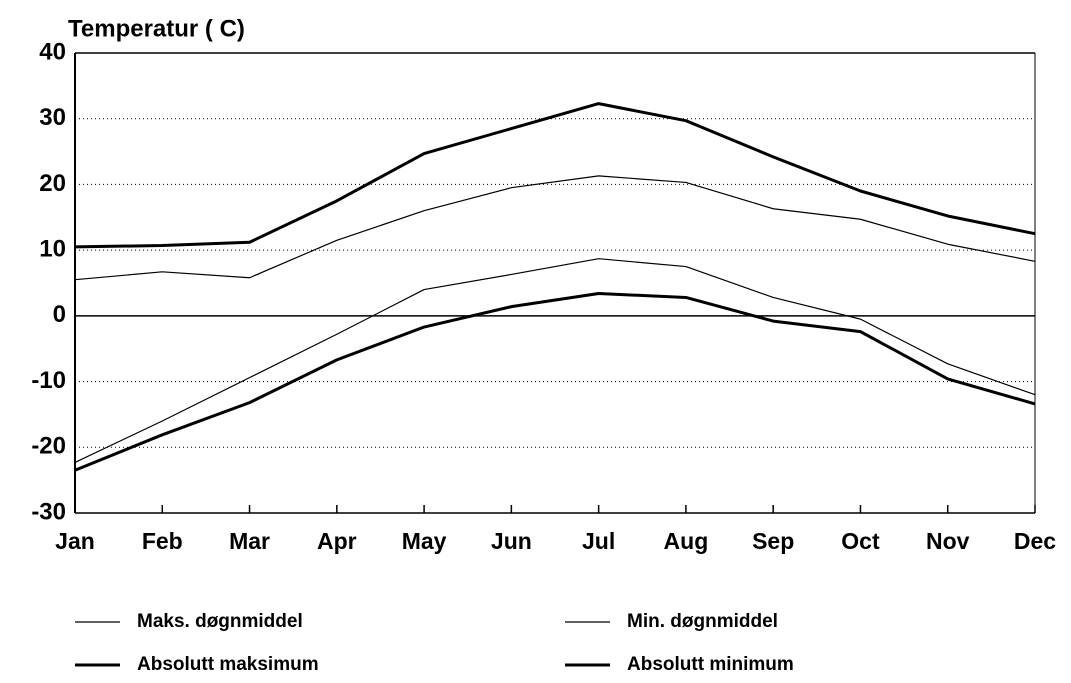 This screenshot has width=1071, height=683. Describe the element at coordinates (860, 541) in the screenshot. I see `x-tick-label: Oct` at that location.